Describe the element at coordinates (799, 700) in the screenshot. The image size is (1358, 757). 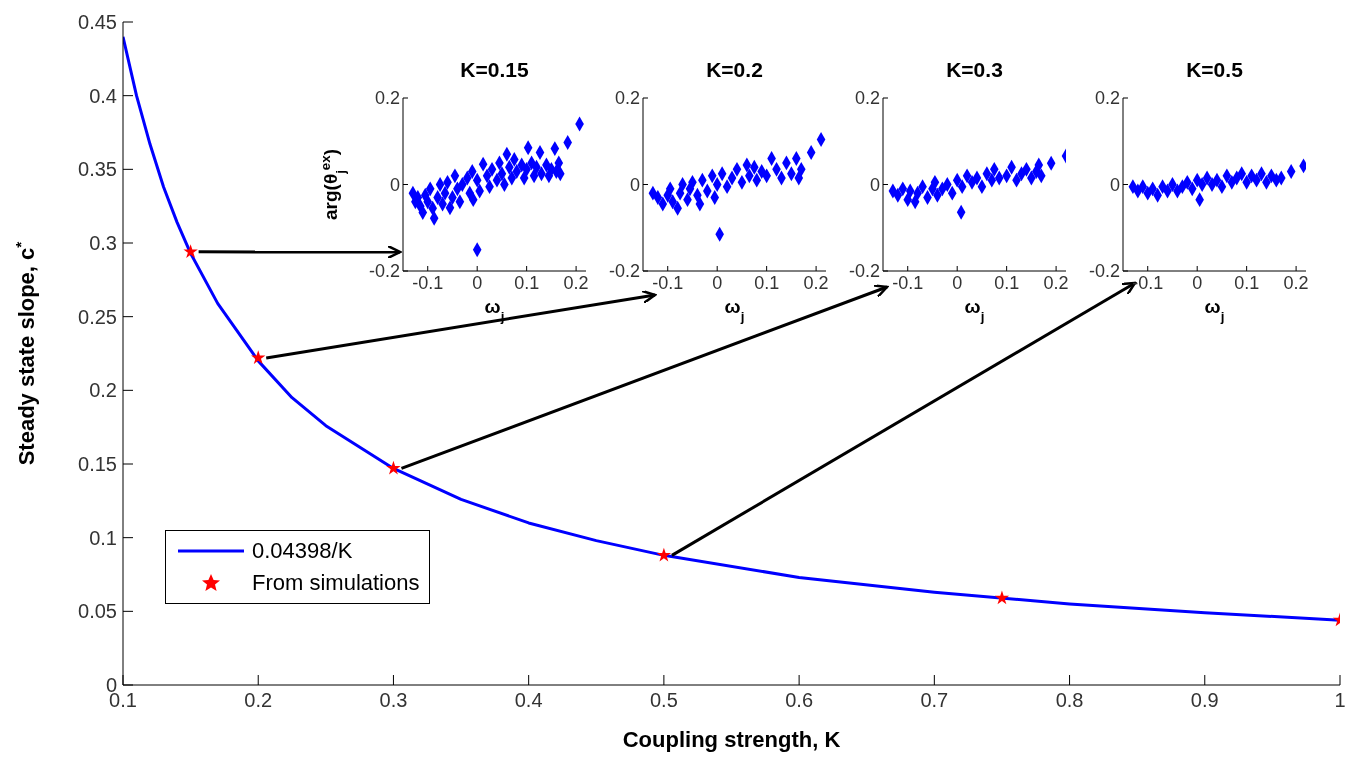
I see `x-tick-label: 0.6` at that location.